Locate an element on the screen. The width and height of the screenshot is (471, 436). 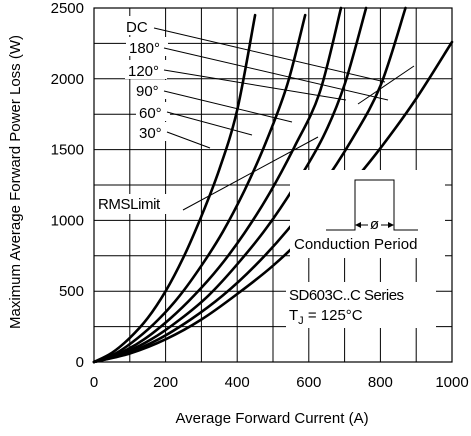
conduction-arrow-left-head is located at coordinates (358, 225).